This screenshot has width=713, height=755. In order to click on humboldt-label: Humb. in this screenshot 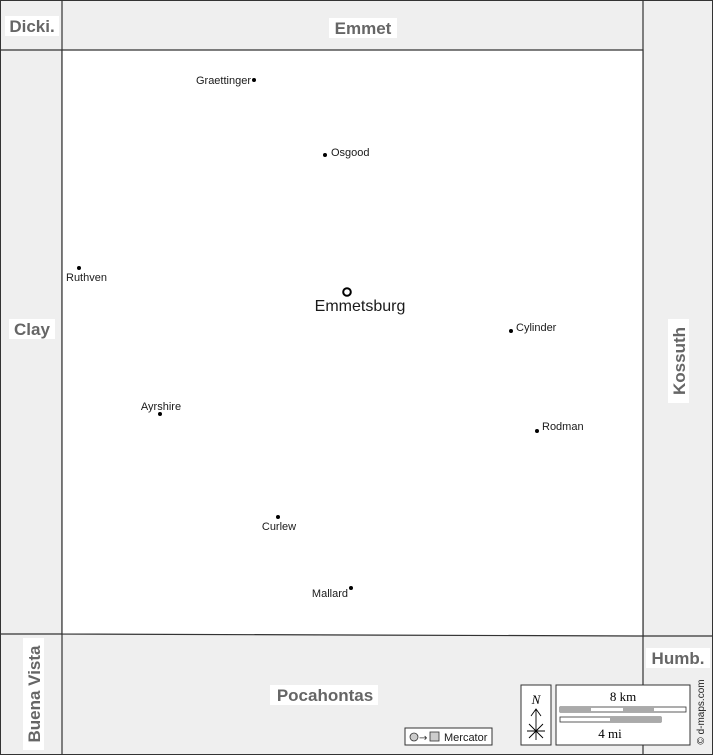, I will do `click(678, 658)`.